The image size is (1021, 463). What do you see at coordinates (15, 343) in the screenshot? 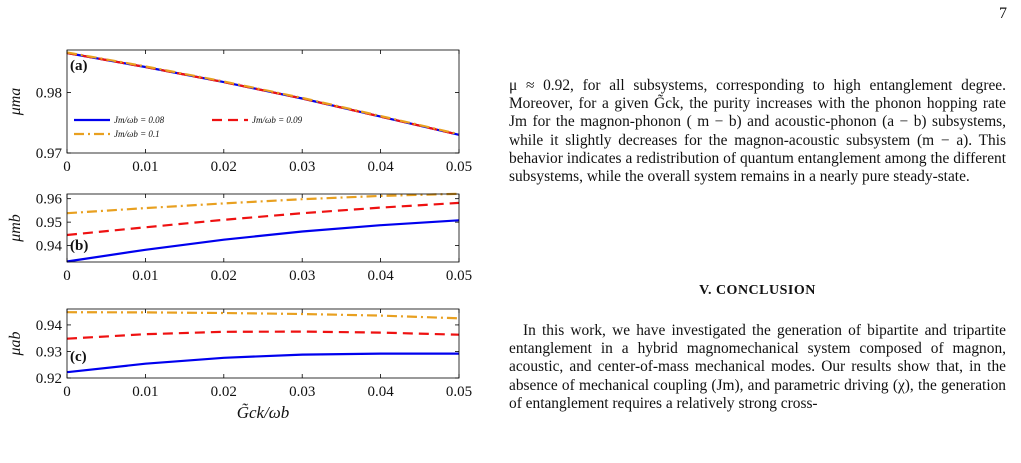
I see `y-axis-label: μab` at bounding box center [15, 343].